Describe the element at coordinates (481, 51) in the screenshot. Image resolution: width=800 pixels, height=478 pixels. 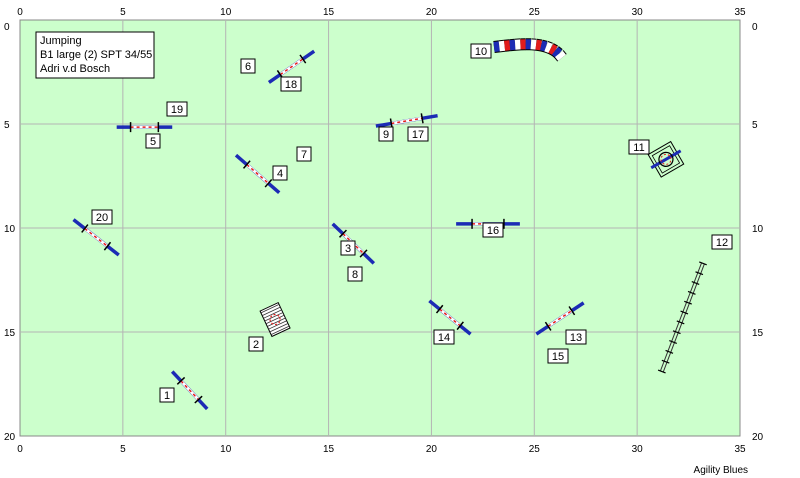
I see `number-label-10: 10` at that location.